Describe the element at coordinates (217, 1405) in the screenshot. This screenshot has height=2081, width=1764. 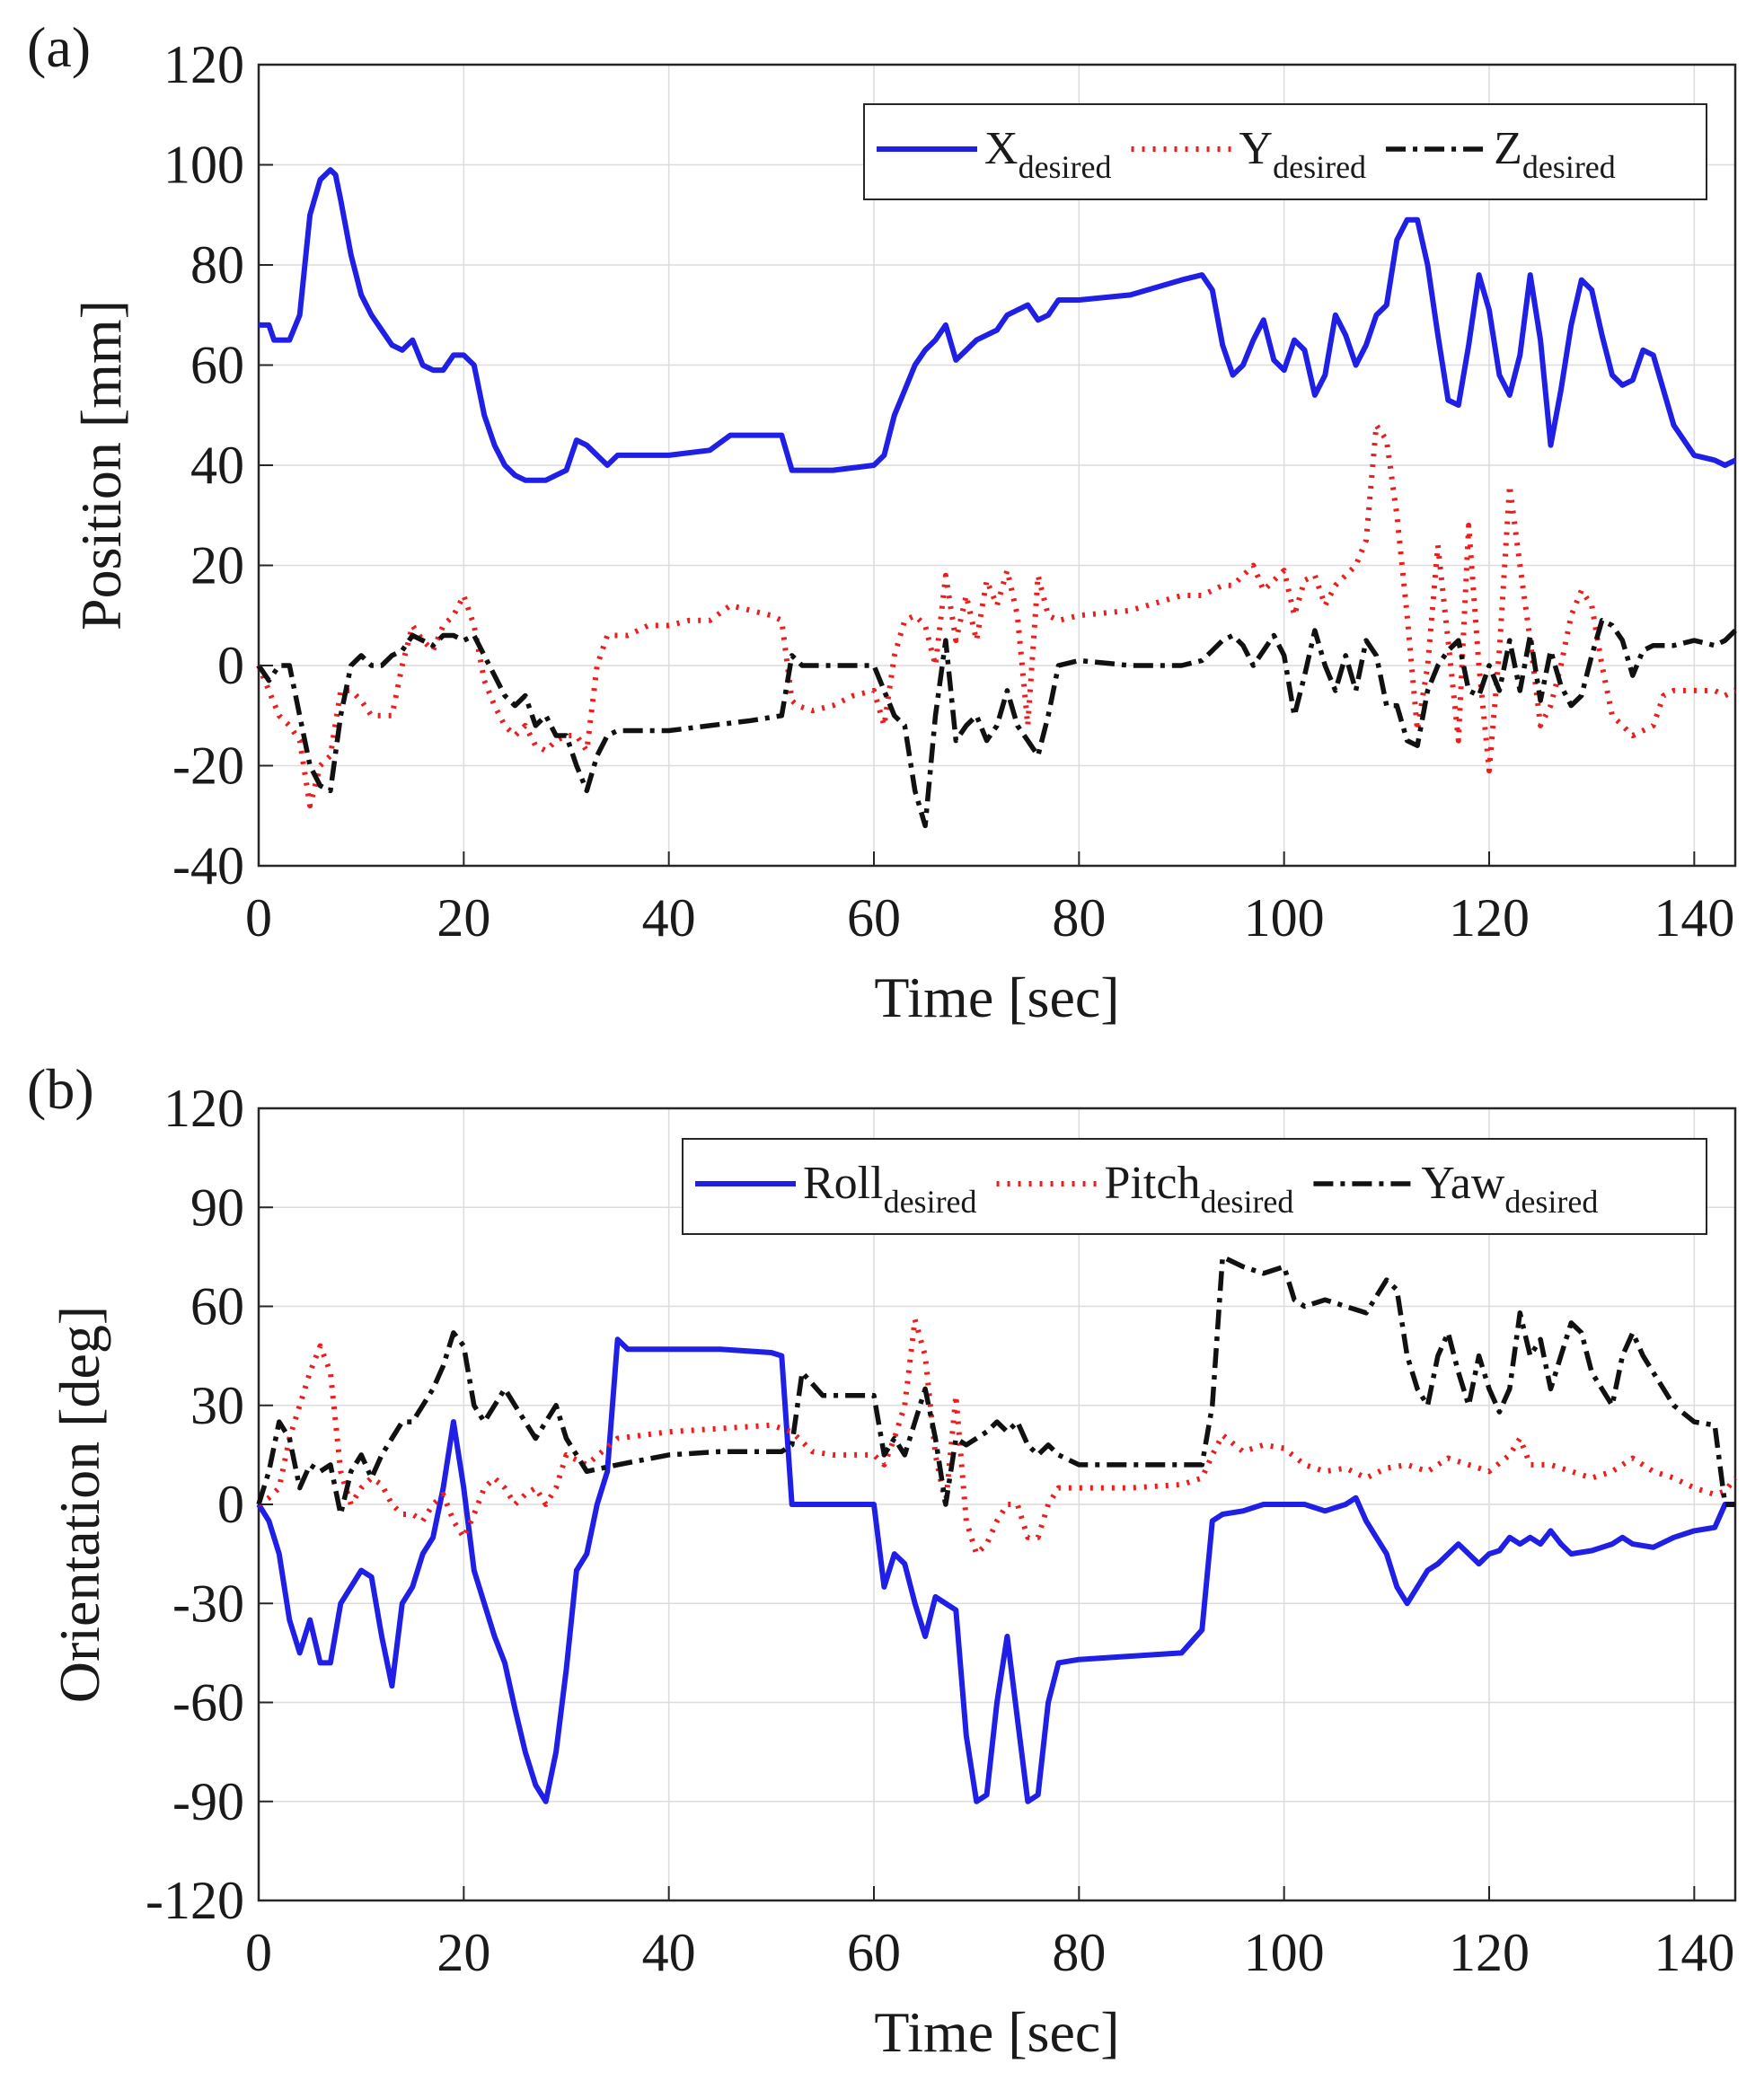
I see `y-tick-label: 30` at that location.